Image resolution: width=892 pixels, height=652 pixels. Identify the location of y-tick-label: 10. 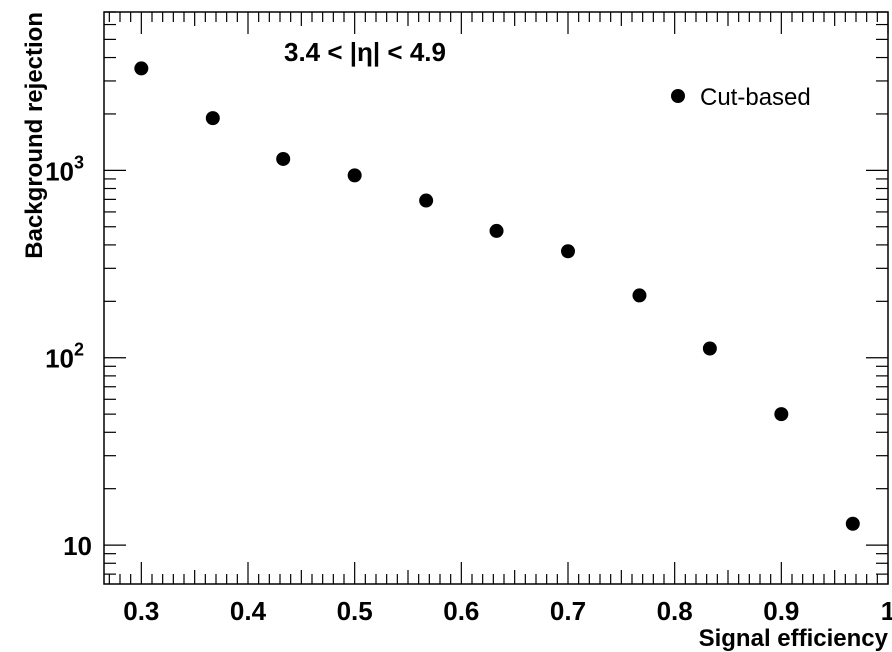
(77, 546).